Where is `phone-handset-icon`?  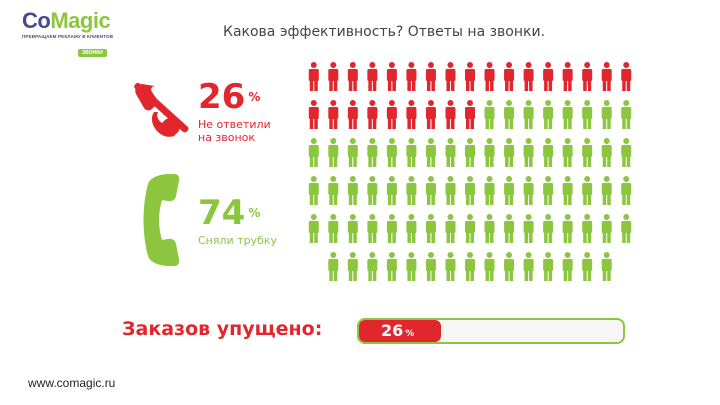 phone-handset-icon is located at coordinates (161, 220).